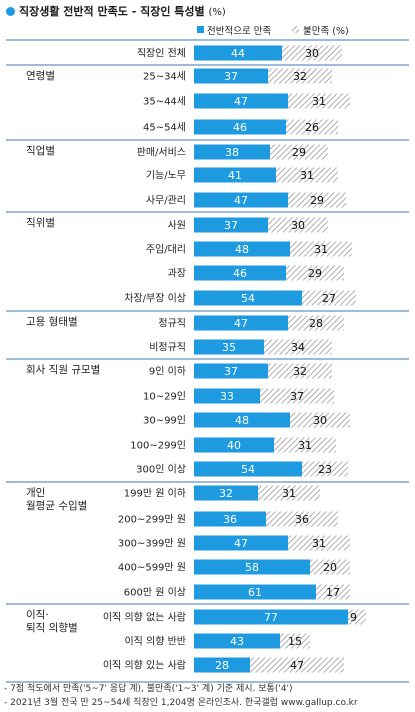 This screenshot has height=712, width=415. I want to click on value-label-dissatisfied: 34, so click(298, 347).